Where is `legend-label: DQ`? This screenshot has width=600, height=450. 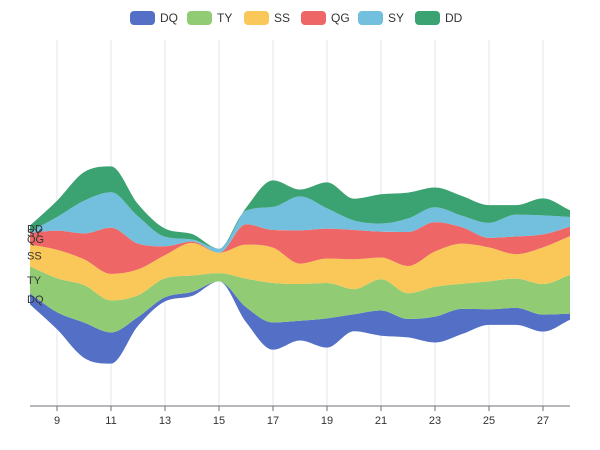
legend-label: DQ is located at coordinates (169, 18).